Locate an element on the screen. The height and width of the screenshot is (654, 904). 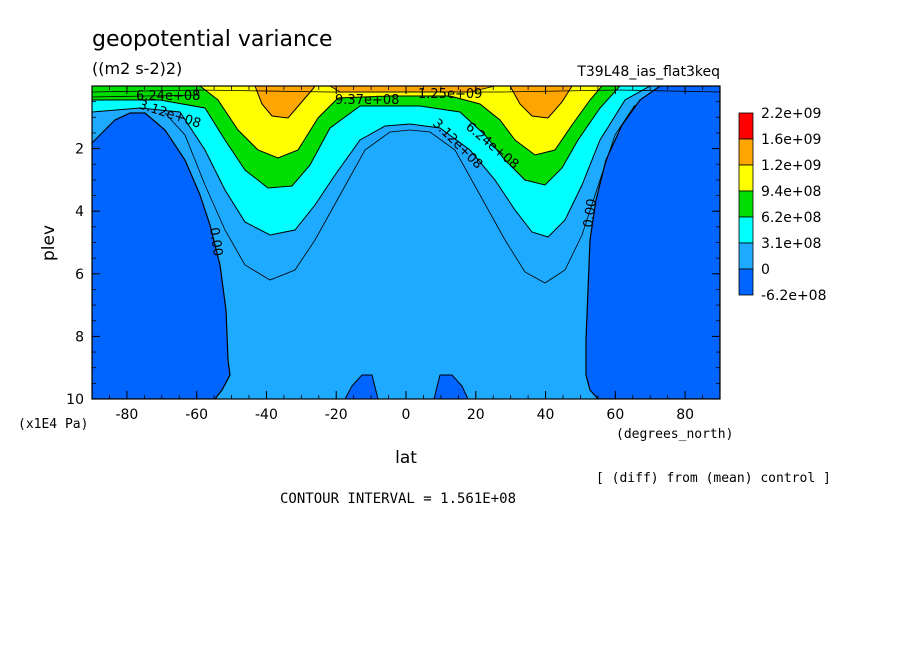
x-tick-label: -20 is located at coordinates (336, 415).